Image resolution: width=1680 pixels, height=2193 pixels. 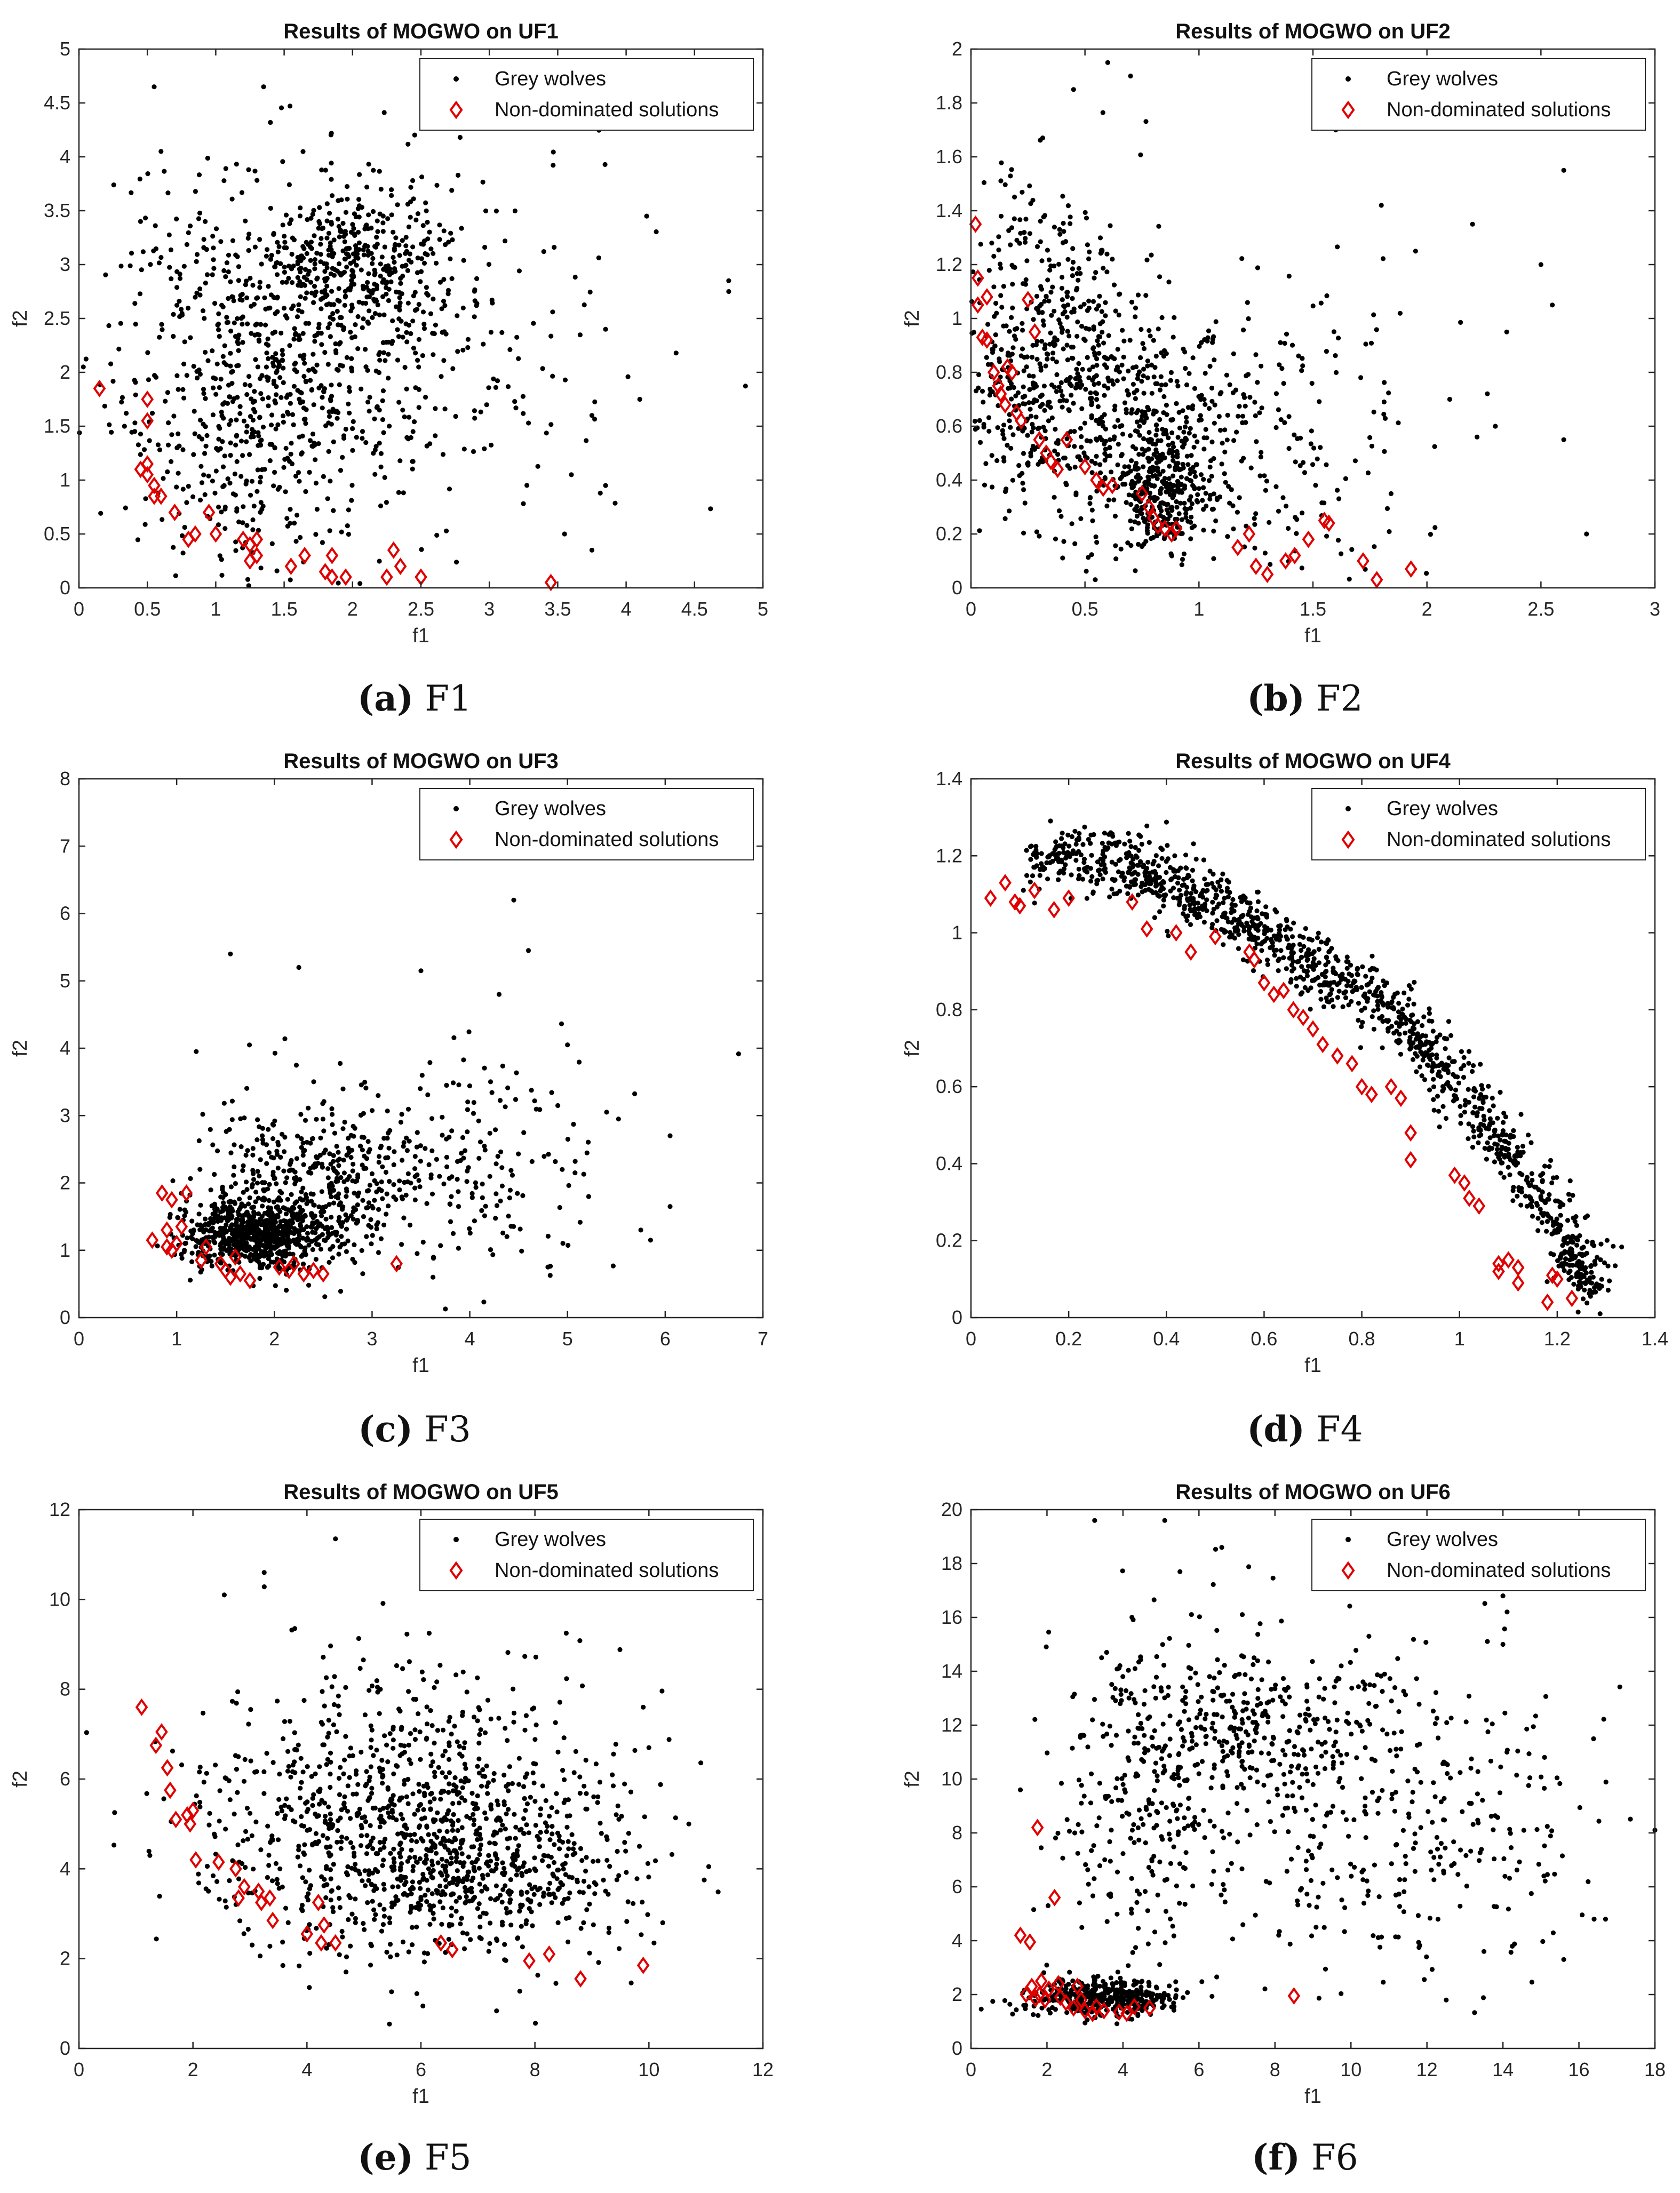 What do you see at coordinates (65, 846) in the screenshot?
I see `y-tick-label: 7` at bounding box center [65, 846].